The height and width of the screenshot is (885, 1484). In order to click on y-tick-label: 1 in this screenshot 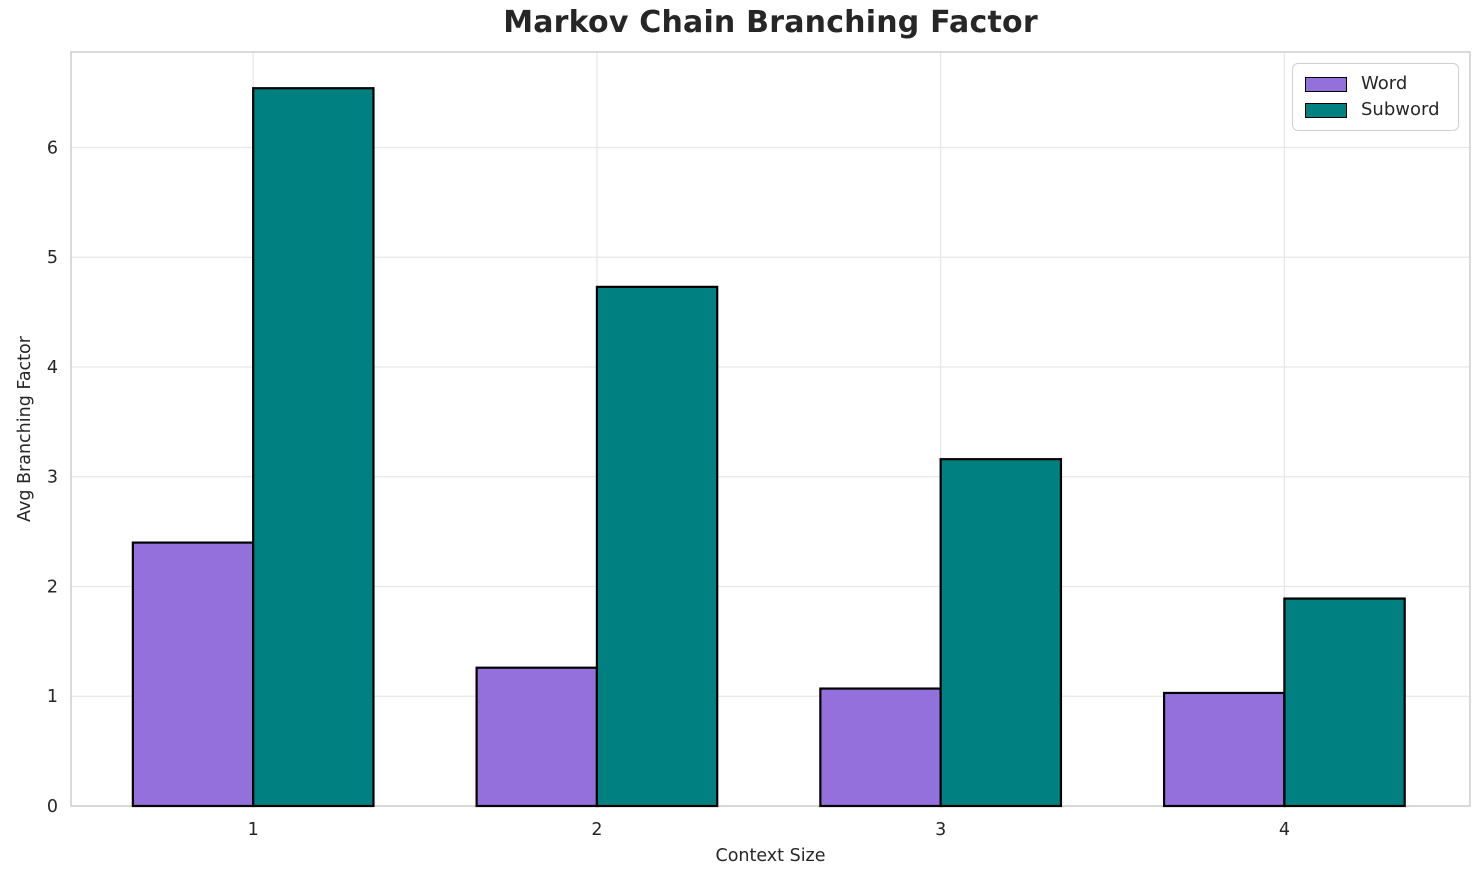, I will do `click(52, 697)`.